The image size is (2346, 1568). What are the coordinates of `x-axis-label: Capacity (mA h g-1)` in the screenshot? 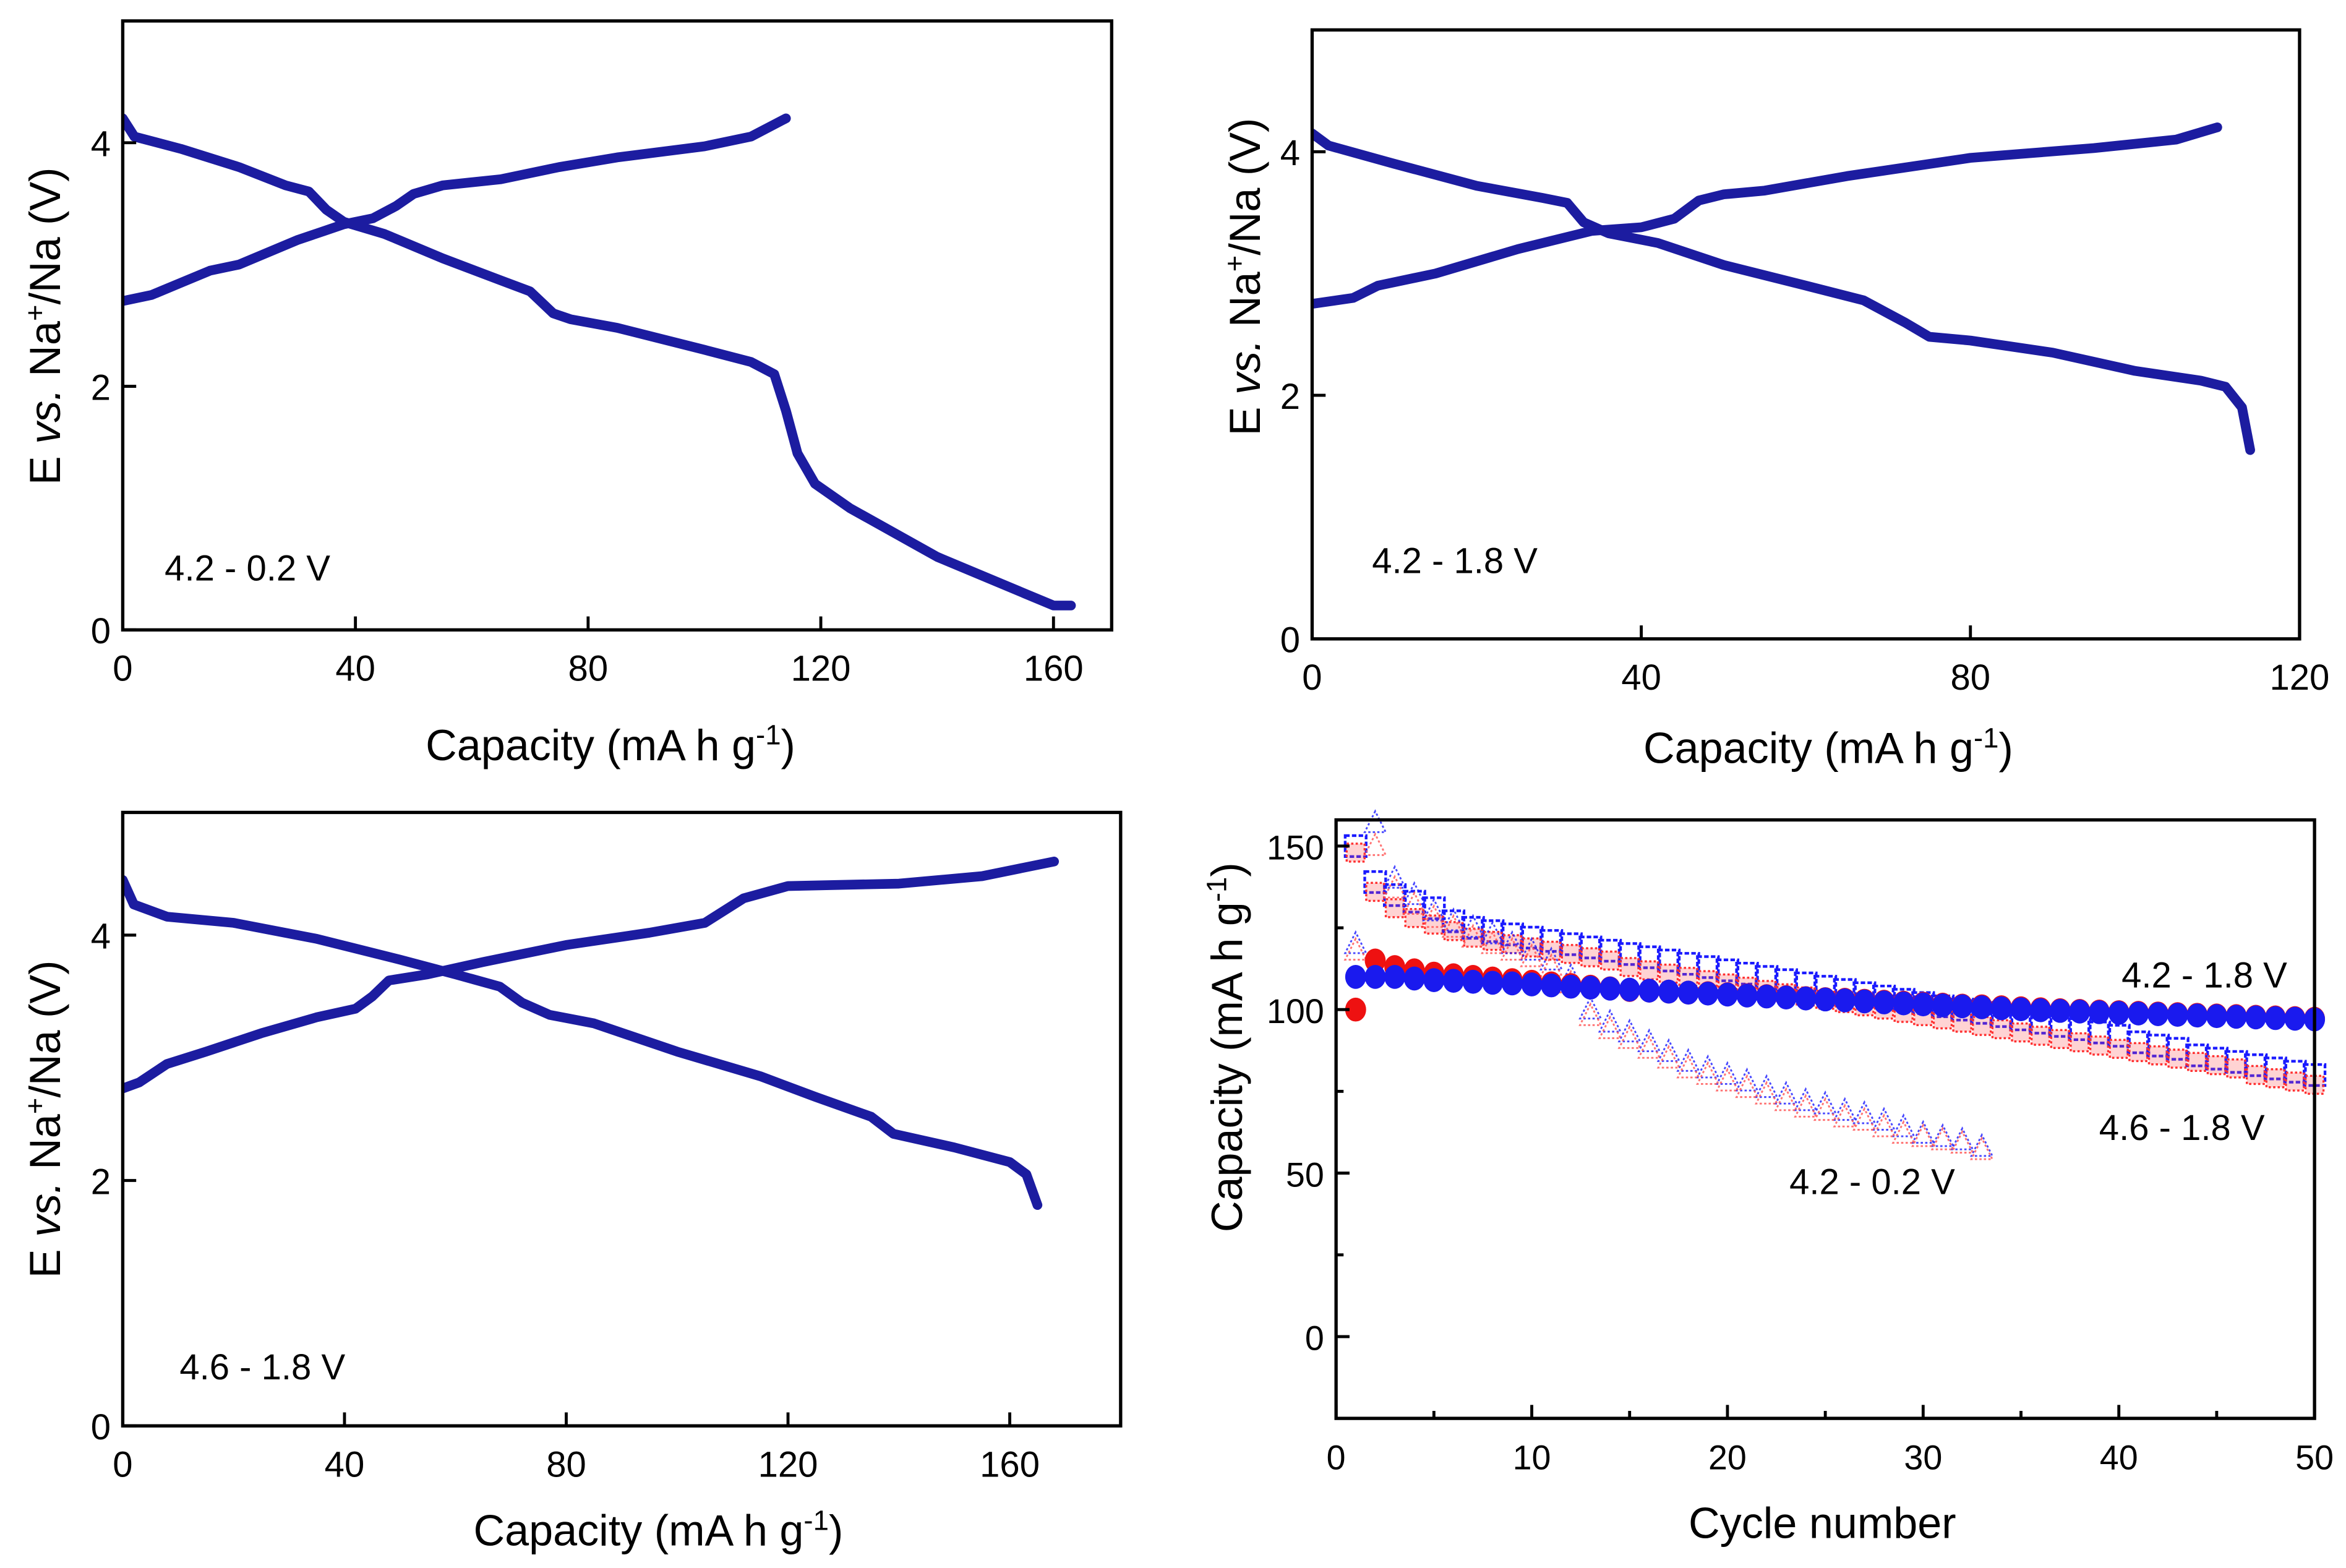 It's located at (658, 1530).